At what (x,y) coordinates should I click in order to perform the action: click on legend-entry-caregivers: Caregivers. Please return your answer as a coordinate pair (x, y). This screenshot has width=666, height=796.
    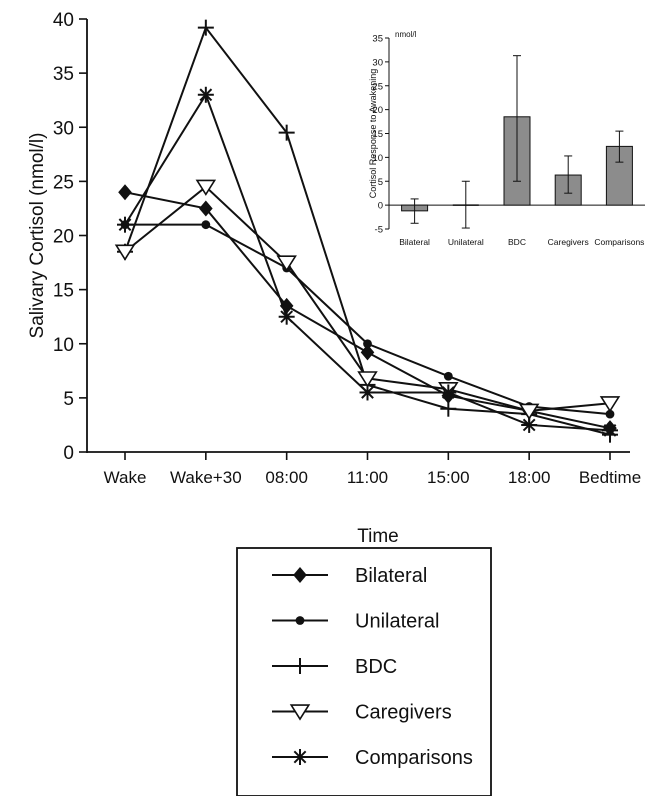
    Looking at the image, I should click on (362, 713).